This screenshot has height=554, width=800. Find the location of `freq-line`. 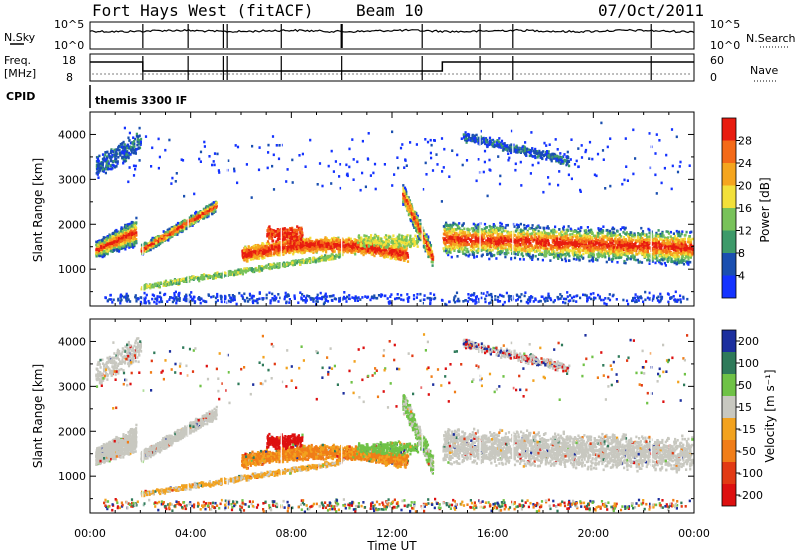

freq-line is located at coordinates (392, 66).